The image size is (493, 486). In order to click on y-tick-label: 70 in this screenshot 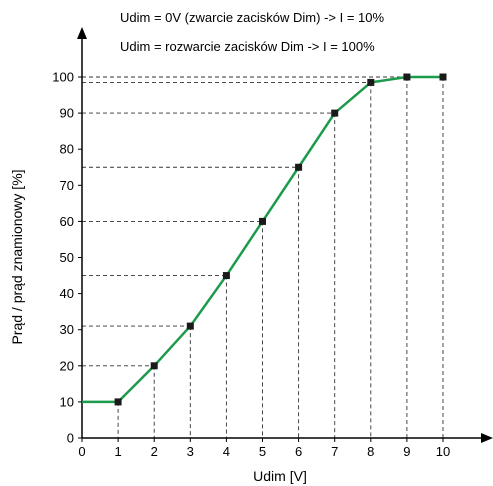, I will do `click(67, 185)`.